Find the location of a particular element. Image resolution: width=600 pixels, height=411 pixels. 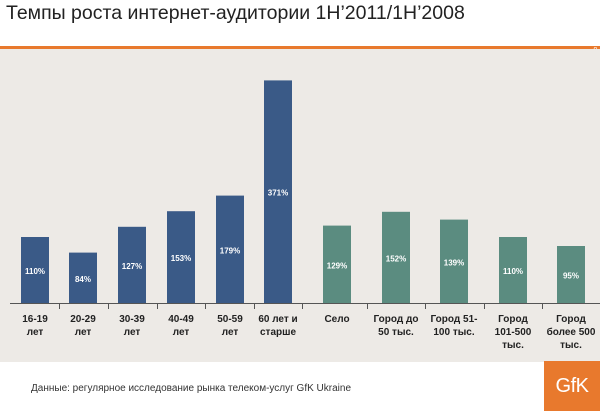

tick-label-settlement-3-line-1: 101-500 is located at coordinates (513, 332).